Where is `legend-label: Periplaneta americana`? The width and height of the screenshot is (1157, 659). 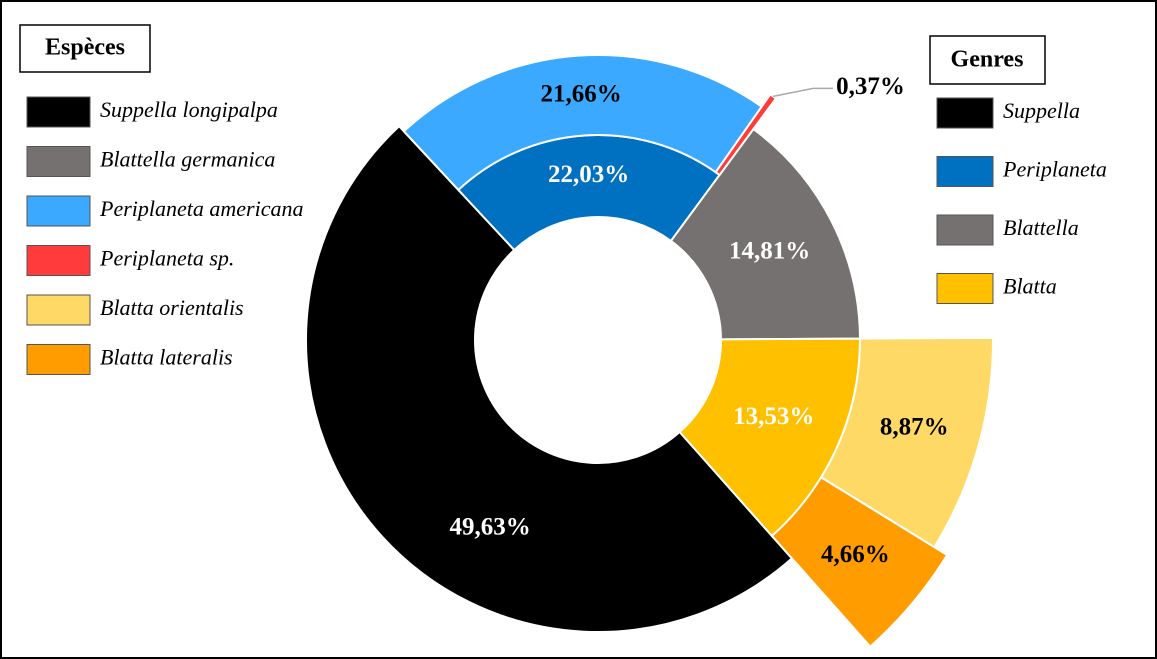
legend-label: Periplaneta americana is located at coordinates (201, 208).